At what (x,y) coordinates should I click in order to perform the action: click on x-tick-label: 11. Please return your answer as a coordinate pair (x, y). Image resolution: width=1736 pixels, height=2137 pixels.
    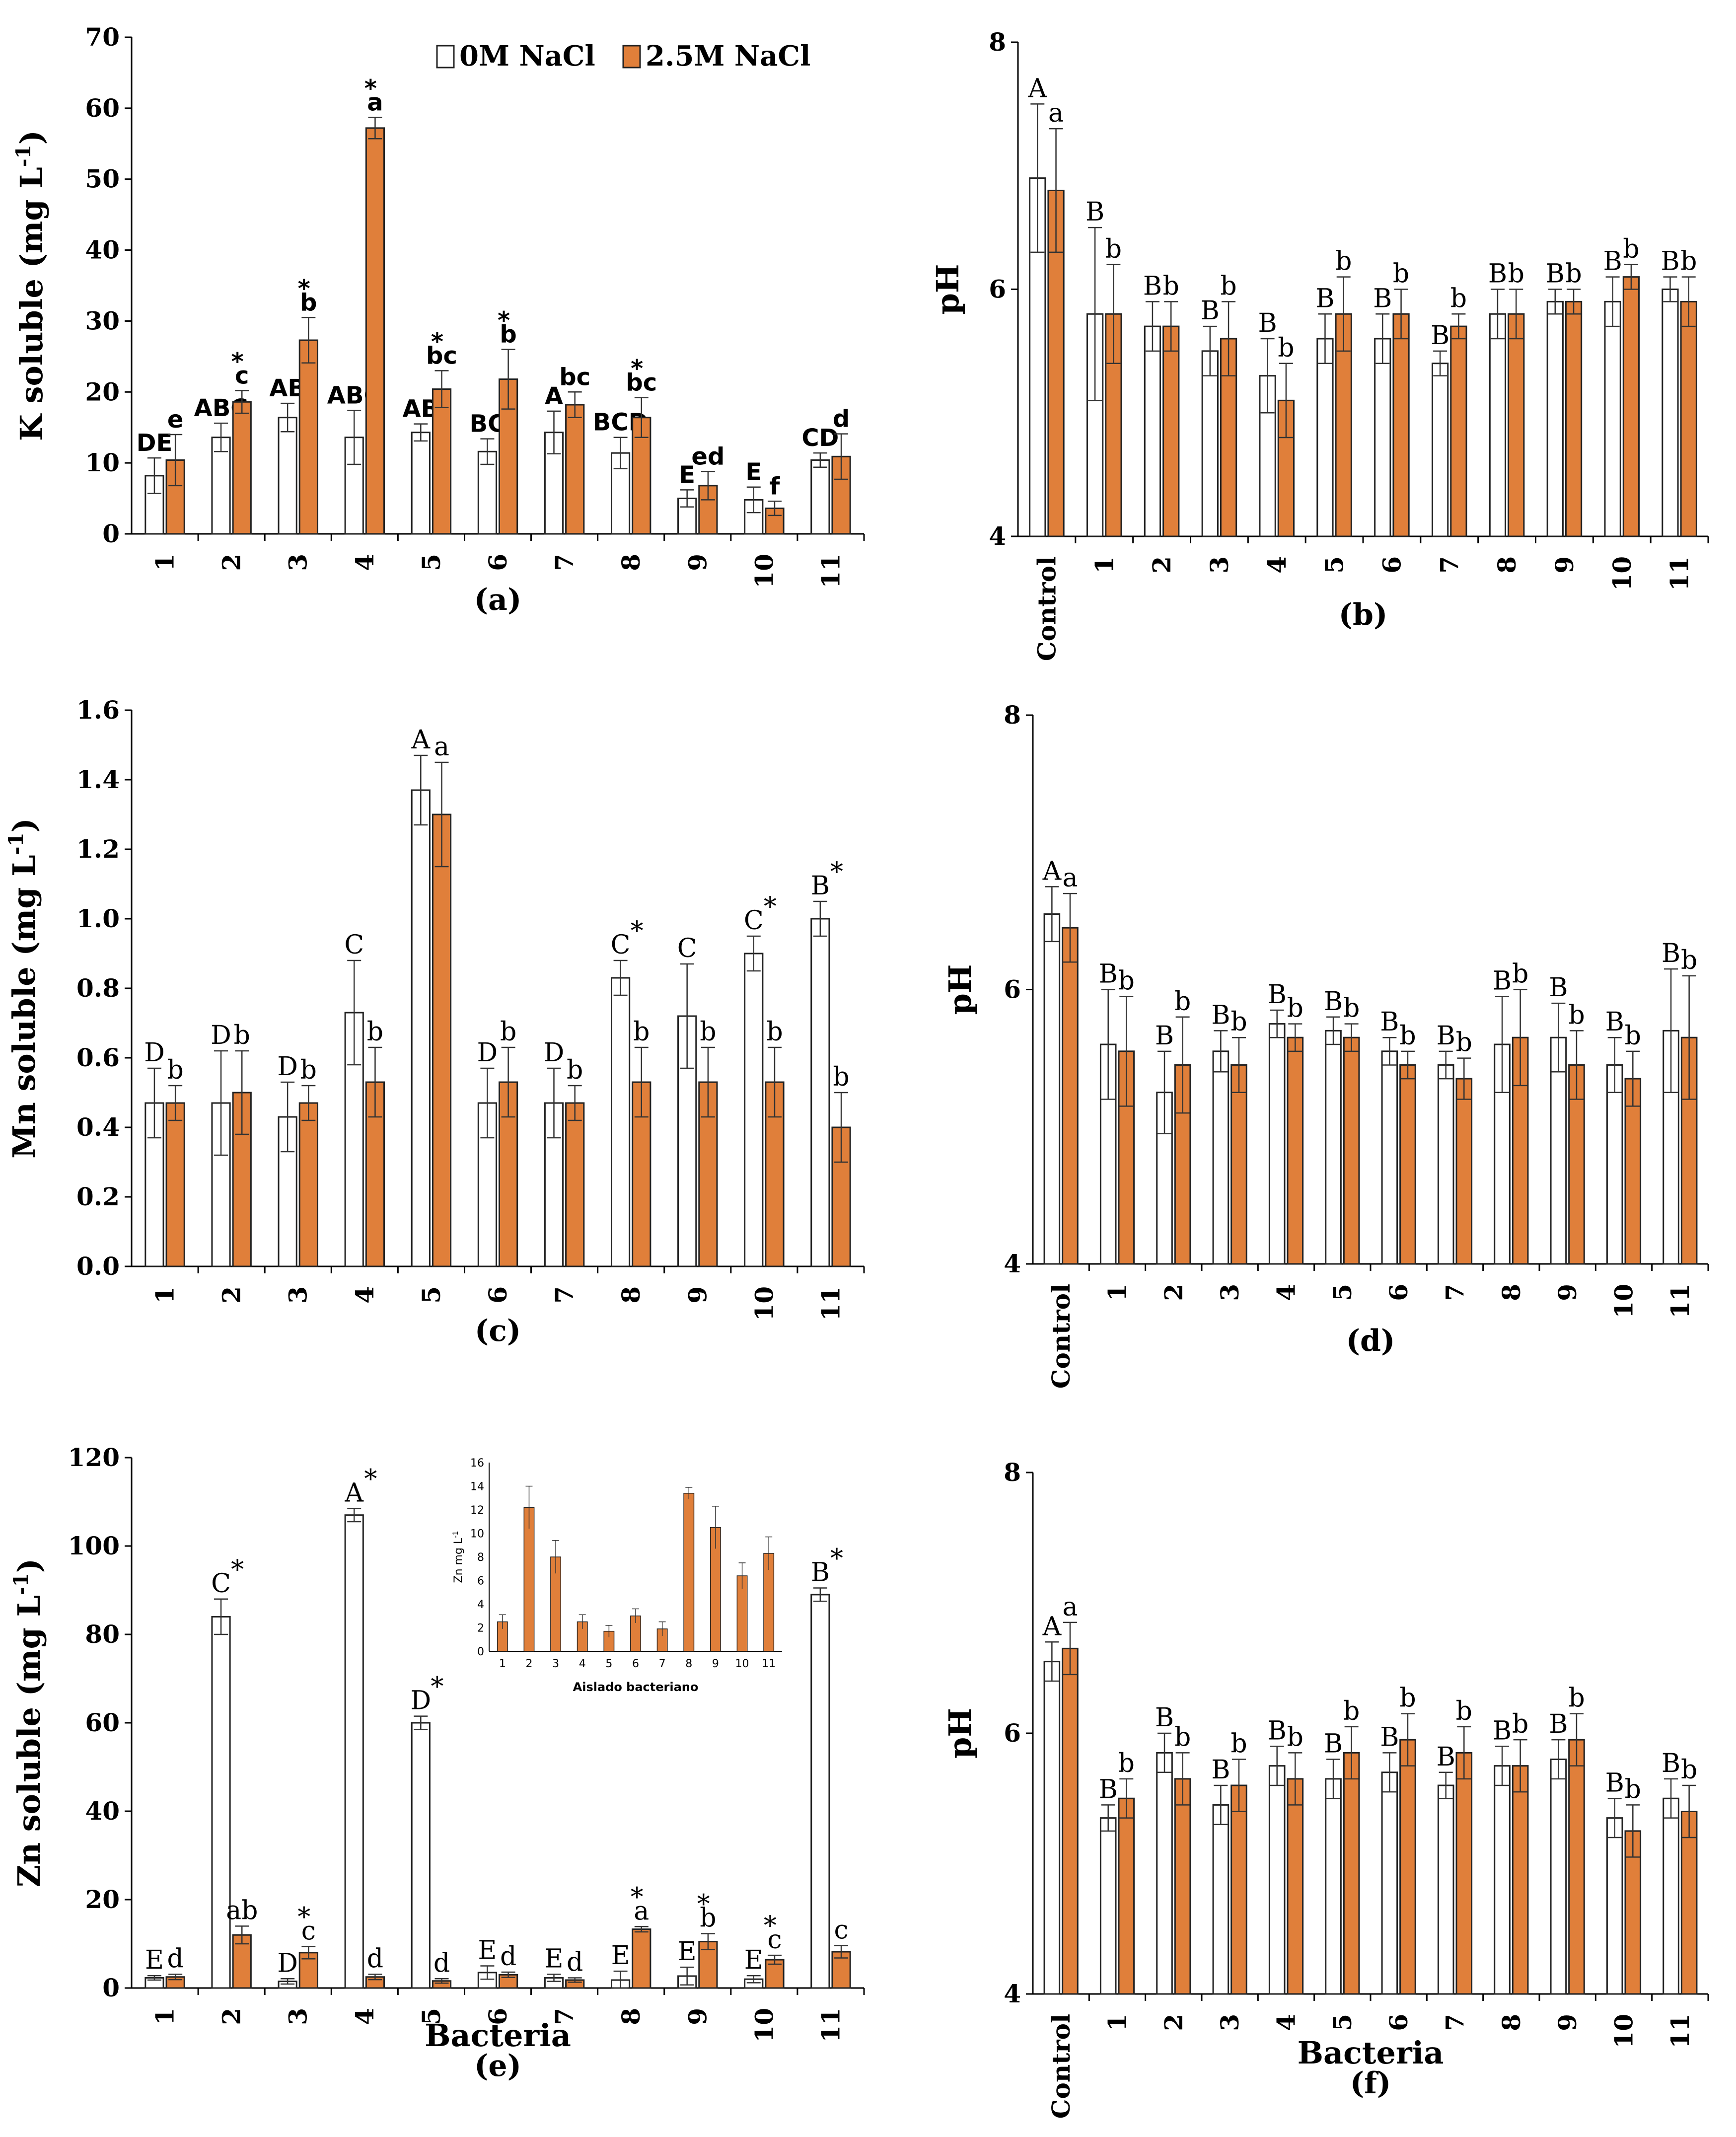
    Looking at the image, I should click on (1679, 574).